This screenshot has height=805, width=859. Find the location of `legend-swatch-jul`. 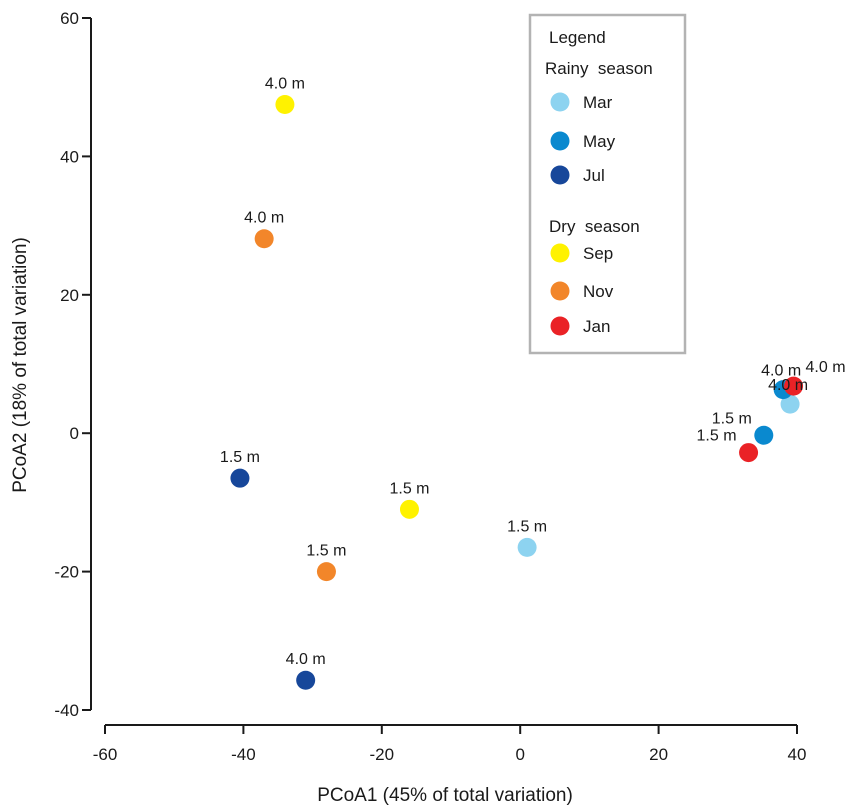

legend-swatch-jul is located at coordinates (560, 175).